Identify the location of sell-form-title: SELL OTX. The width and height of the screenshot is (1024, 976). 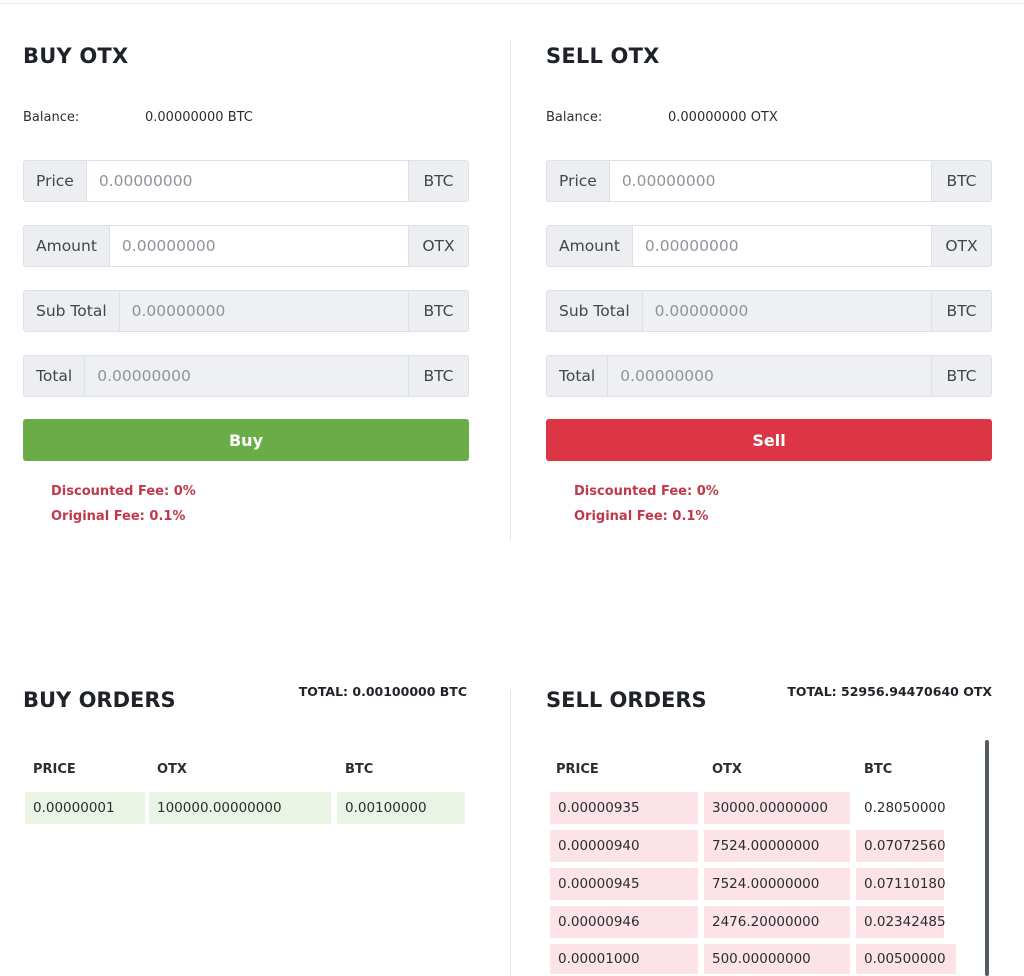
(603, 56).